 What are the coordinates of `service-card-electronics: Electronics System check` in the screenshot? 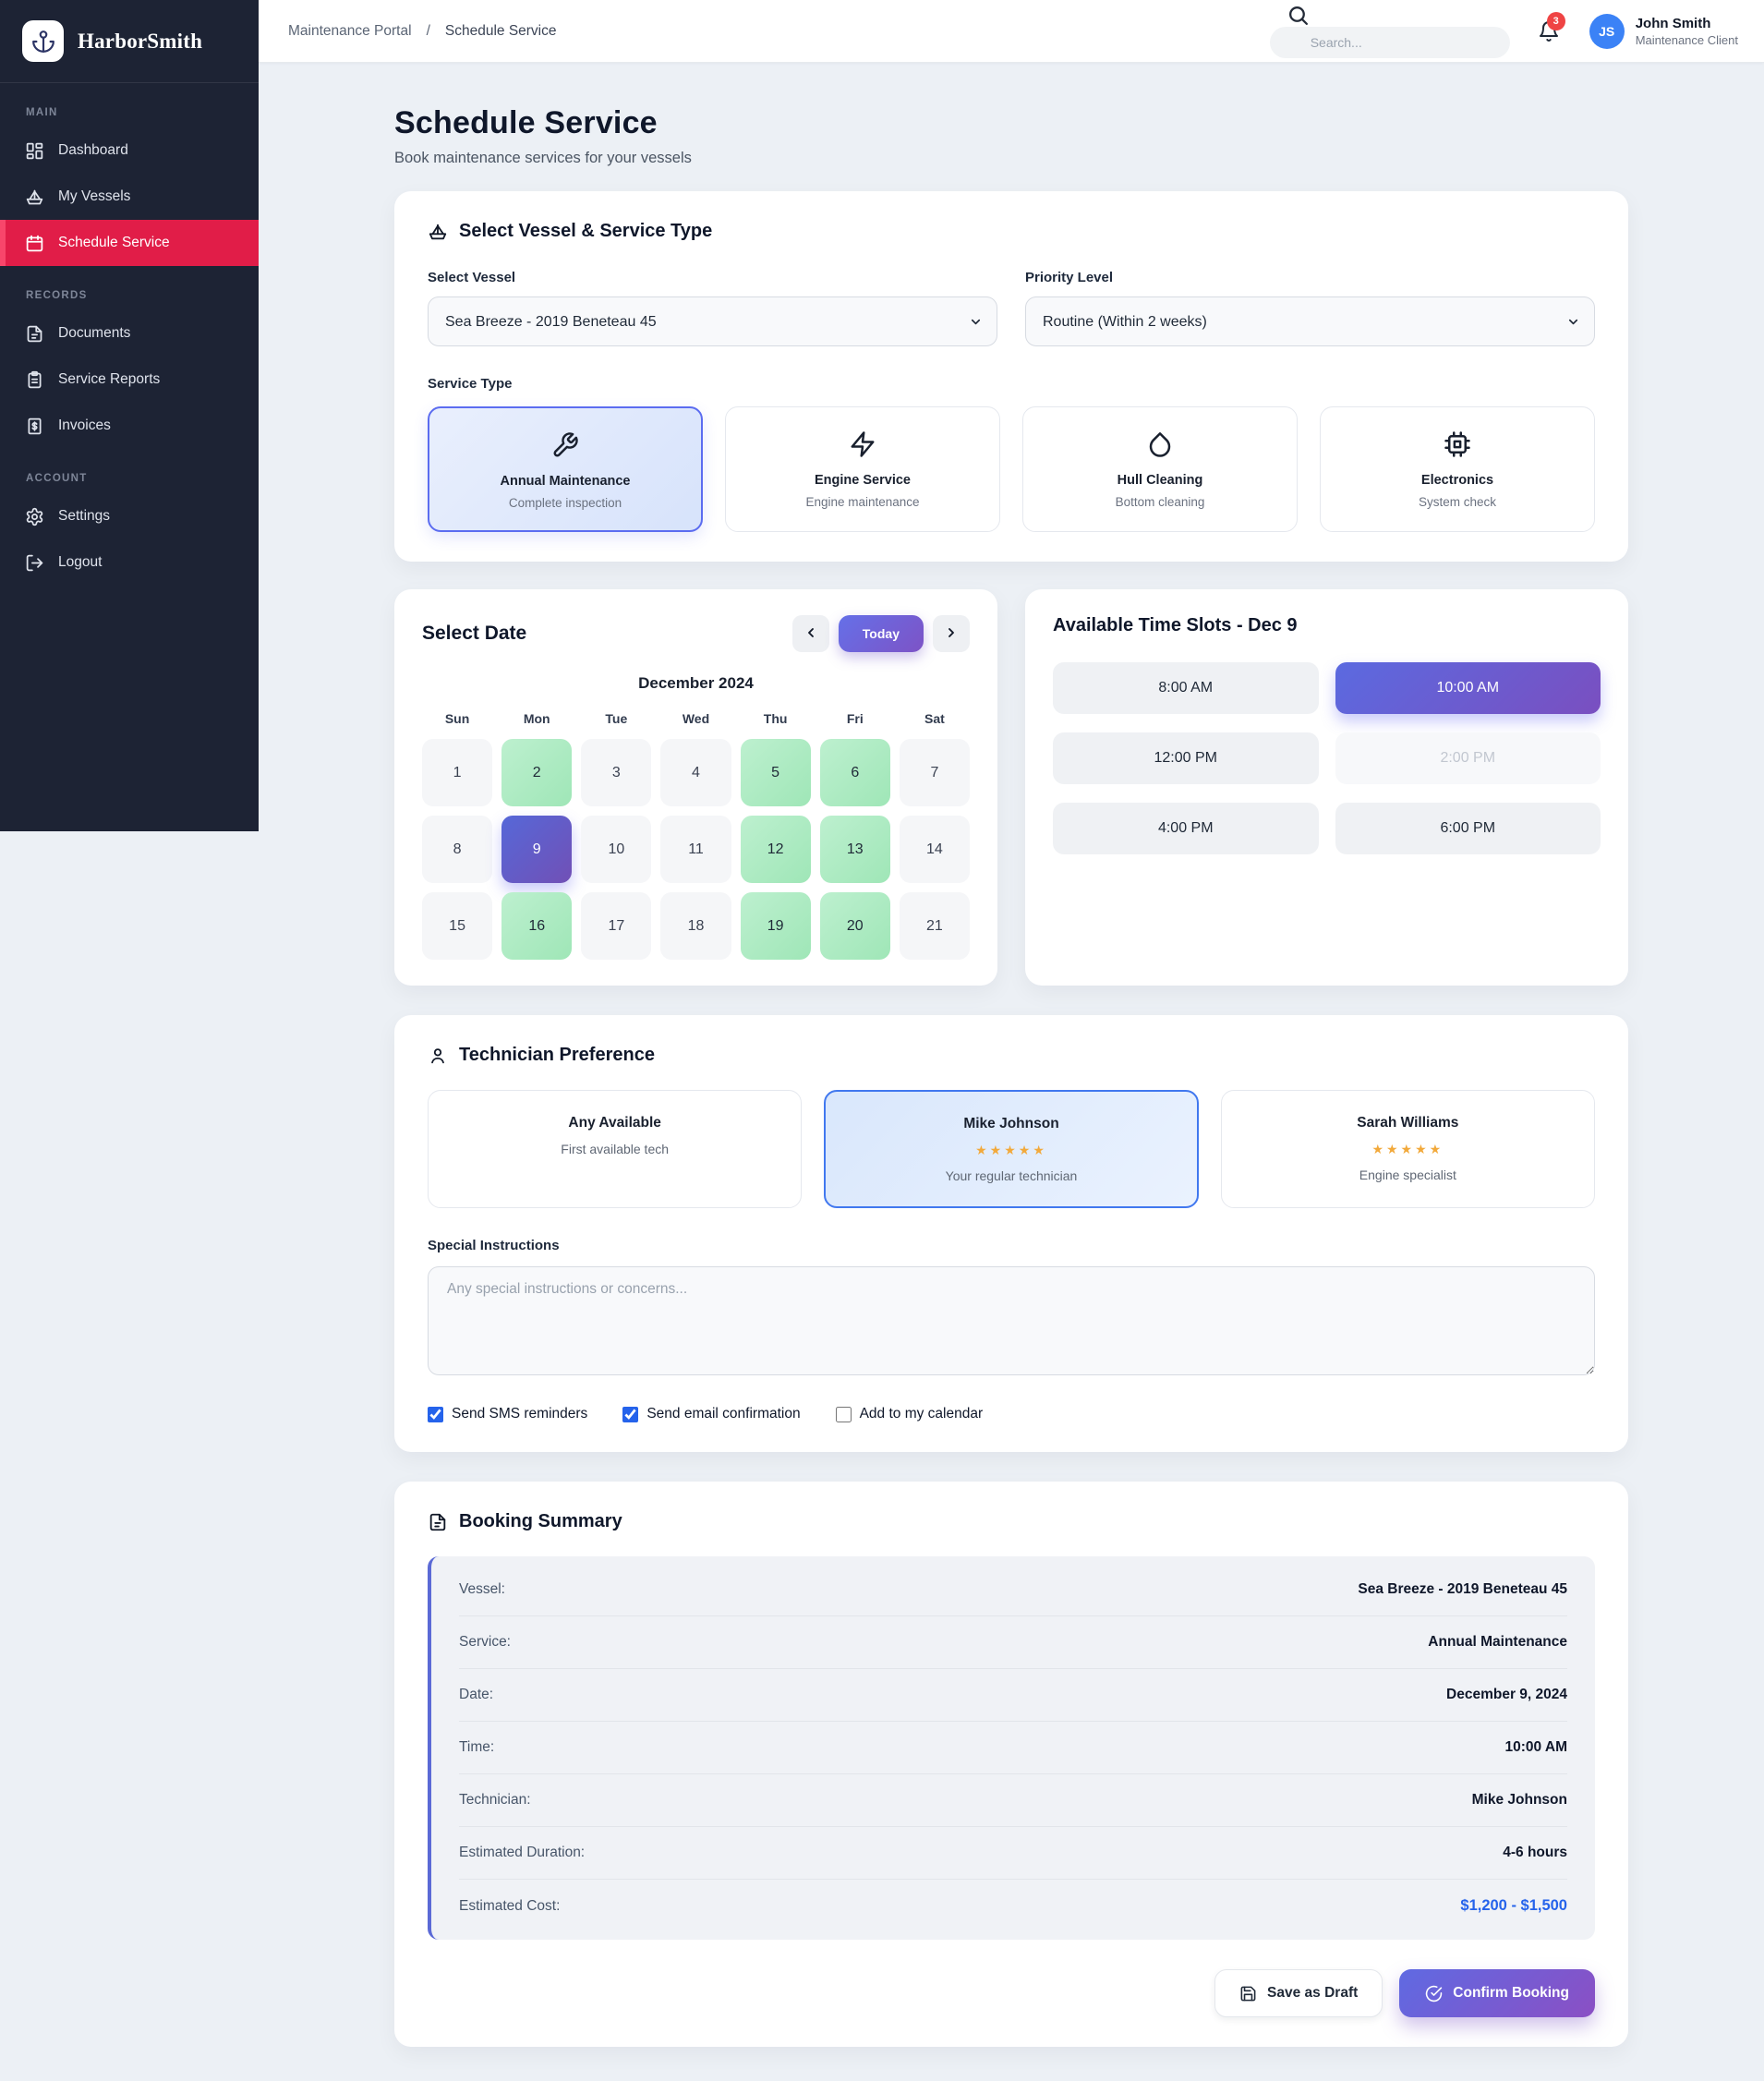 It's located at (1457, 469).